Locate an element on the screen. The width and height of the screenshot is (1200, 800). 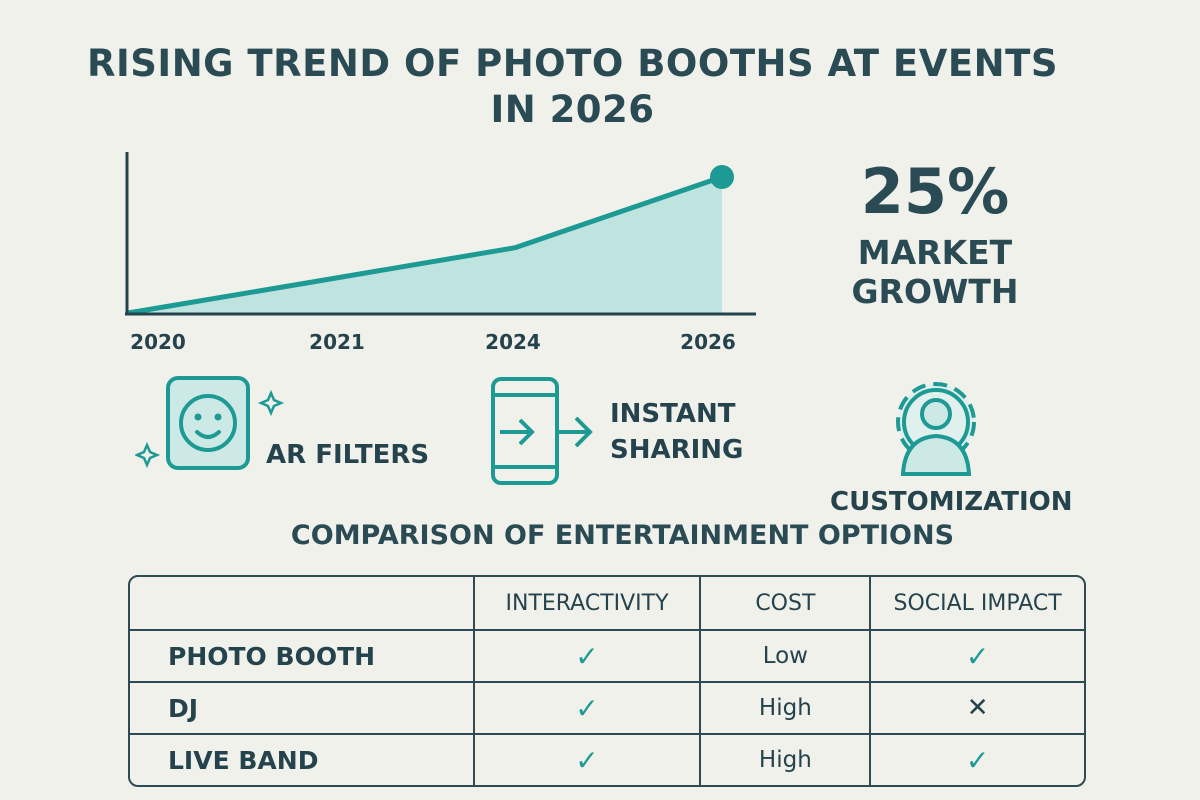
table-row: LIVE BAND ✓ High ✓ is located at coordinates (607, 760).